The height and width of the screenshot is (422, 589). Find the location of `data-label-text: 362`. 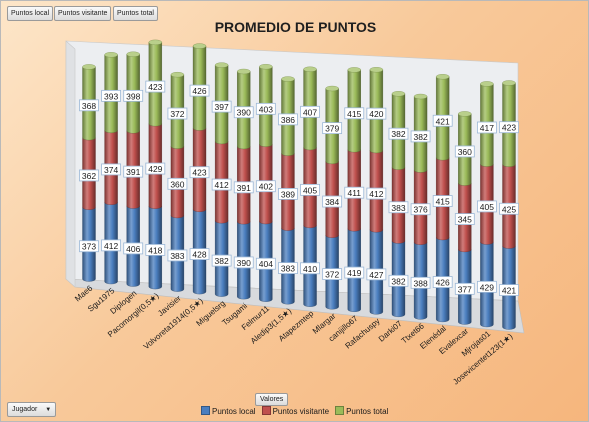

data-label-text: 362 is located at coordinates (89, 176).